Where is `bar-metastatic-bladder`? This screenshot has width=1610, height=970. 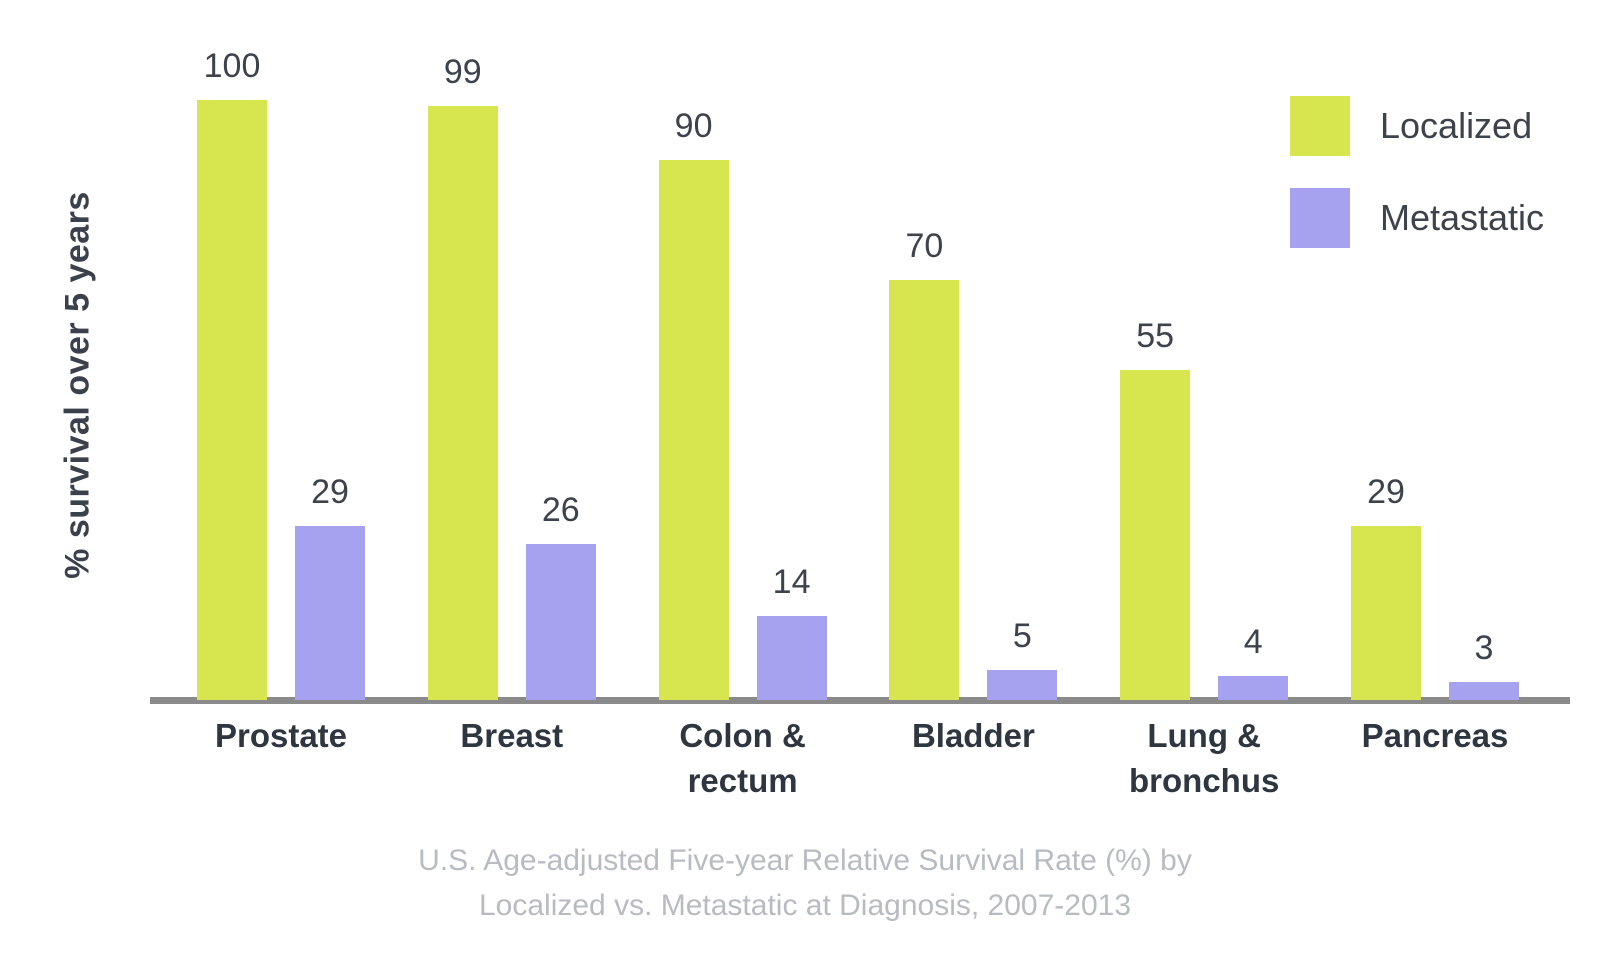 bar-metastatic-bladder is located at coordinates (1022, 685).